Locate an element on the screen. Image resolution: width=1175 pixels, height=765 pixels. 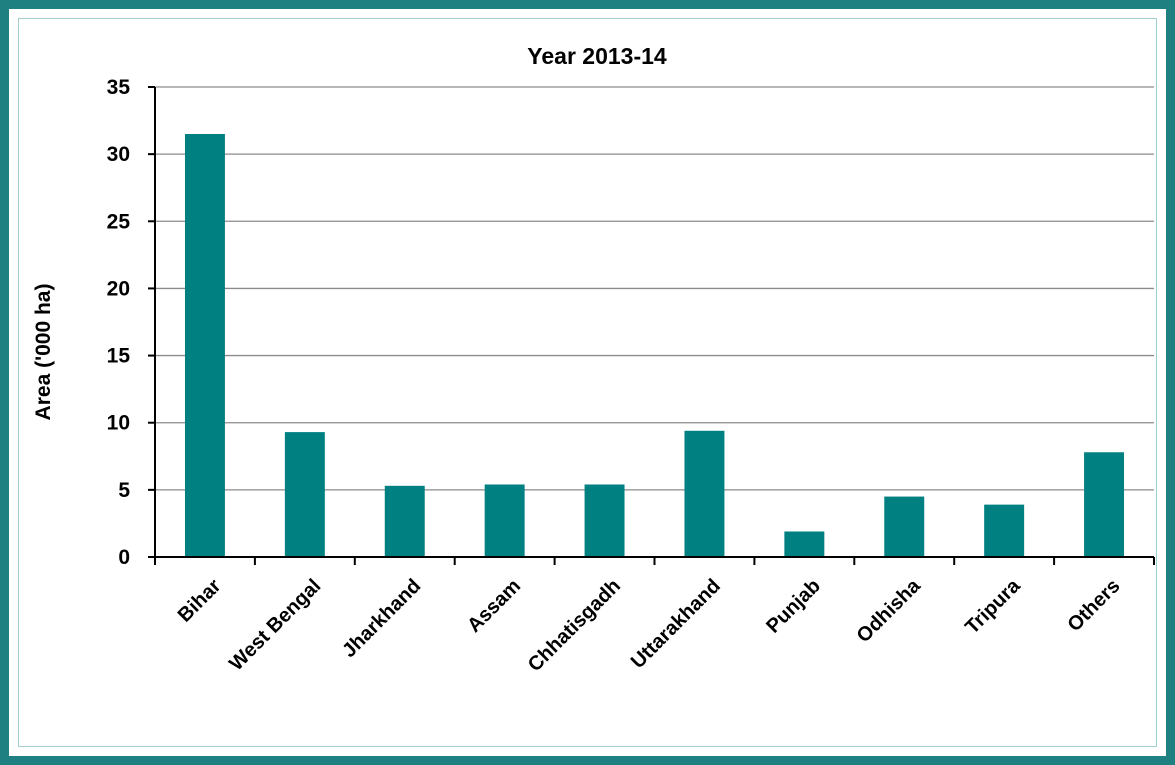
x-tick-label: Tripura is located at coordinates (993, 606).